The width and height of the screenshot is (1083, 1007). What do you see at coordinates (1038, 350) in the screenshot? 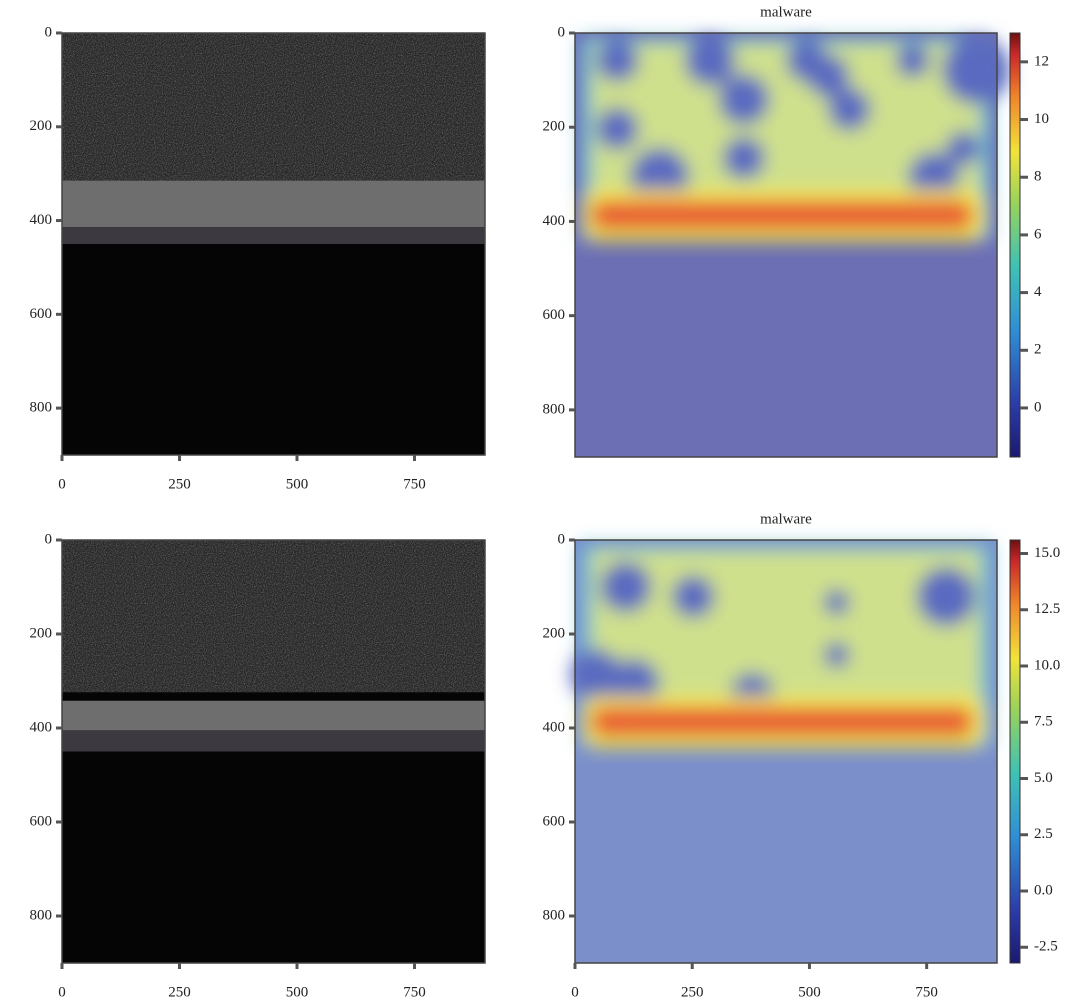
I see `colorbar-tick-label: 2` at bounding box center [1038, 350].